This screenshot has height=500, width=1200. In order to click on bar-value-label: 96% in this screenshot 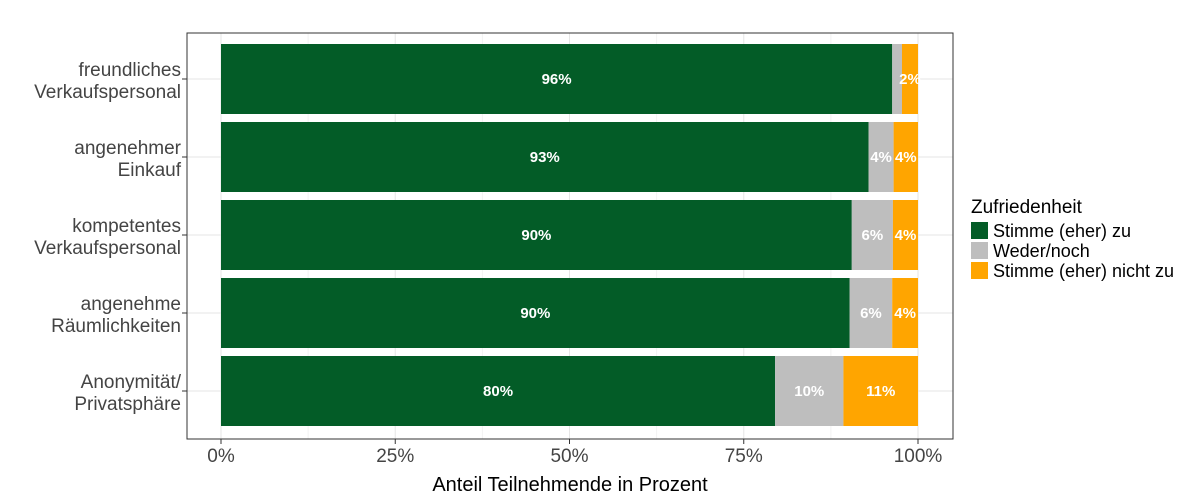, I will do `click(557, 79)`.